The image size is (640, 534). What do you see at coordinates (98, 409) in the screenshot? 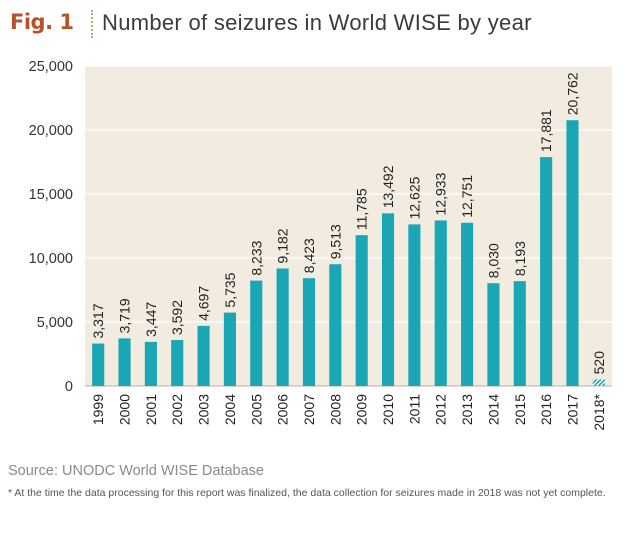
I see `x-tick-label: 1999` at bounding box center [98, 409].